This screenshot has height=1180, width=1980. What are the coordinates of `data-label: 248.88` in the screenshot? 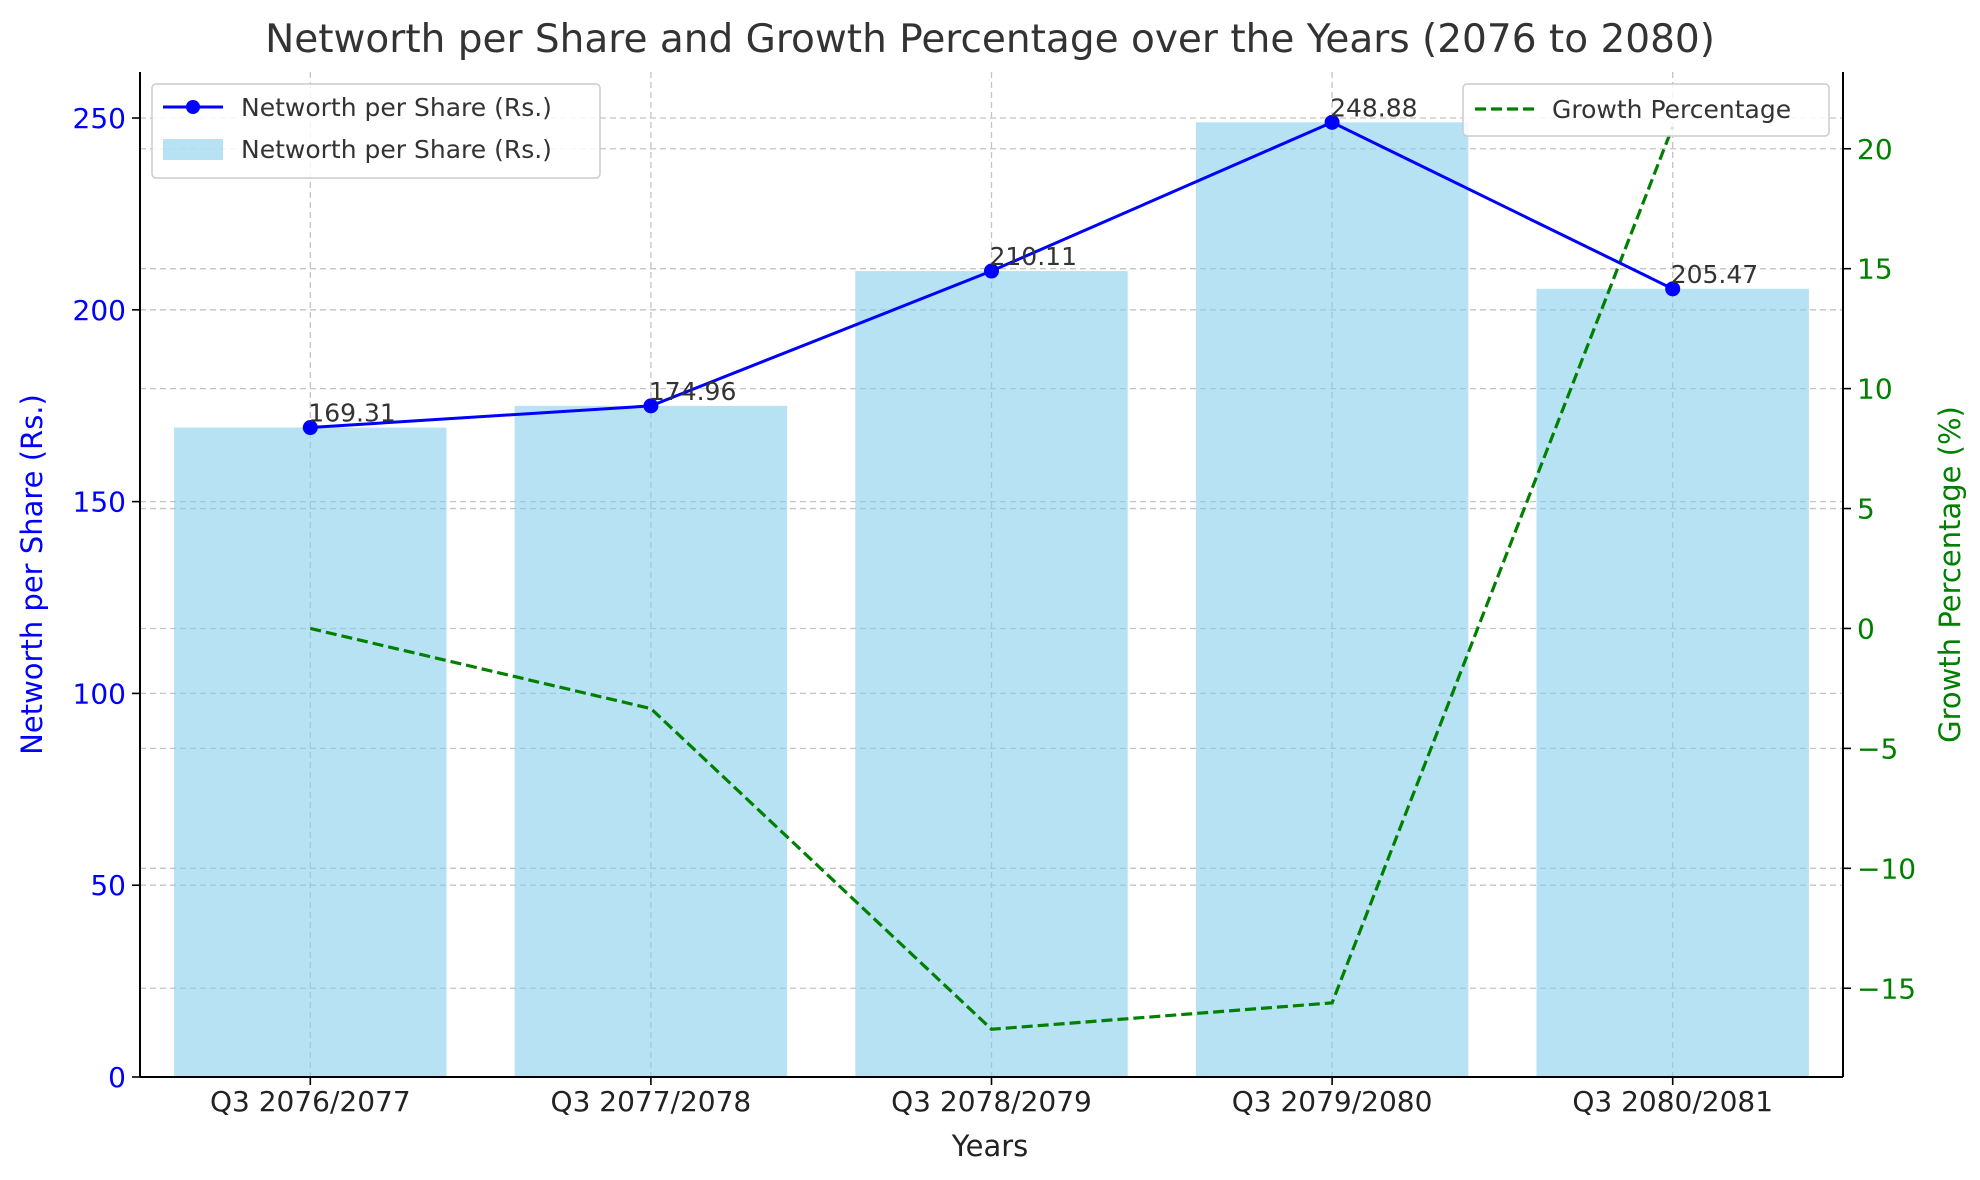 It's located at (1373, 107).